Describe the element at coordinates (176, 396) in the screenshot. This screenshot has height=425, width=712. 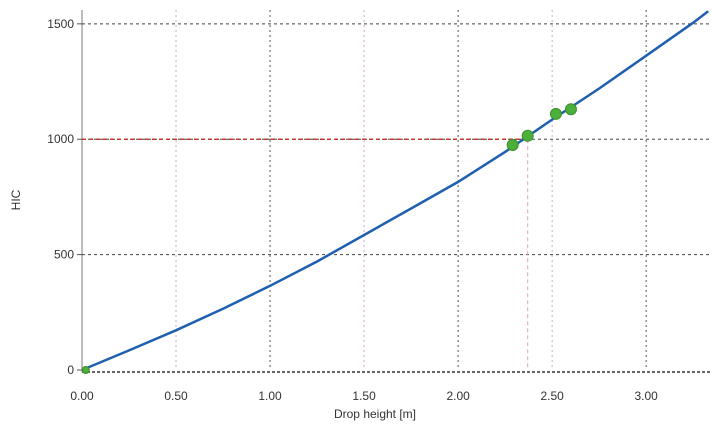
I see `x-tick-label: 0.50` at that location.